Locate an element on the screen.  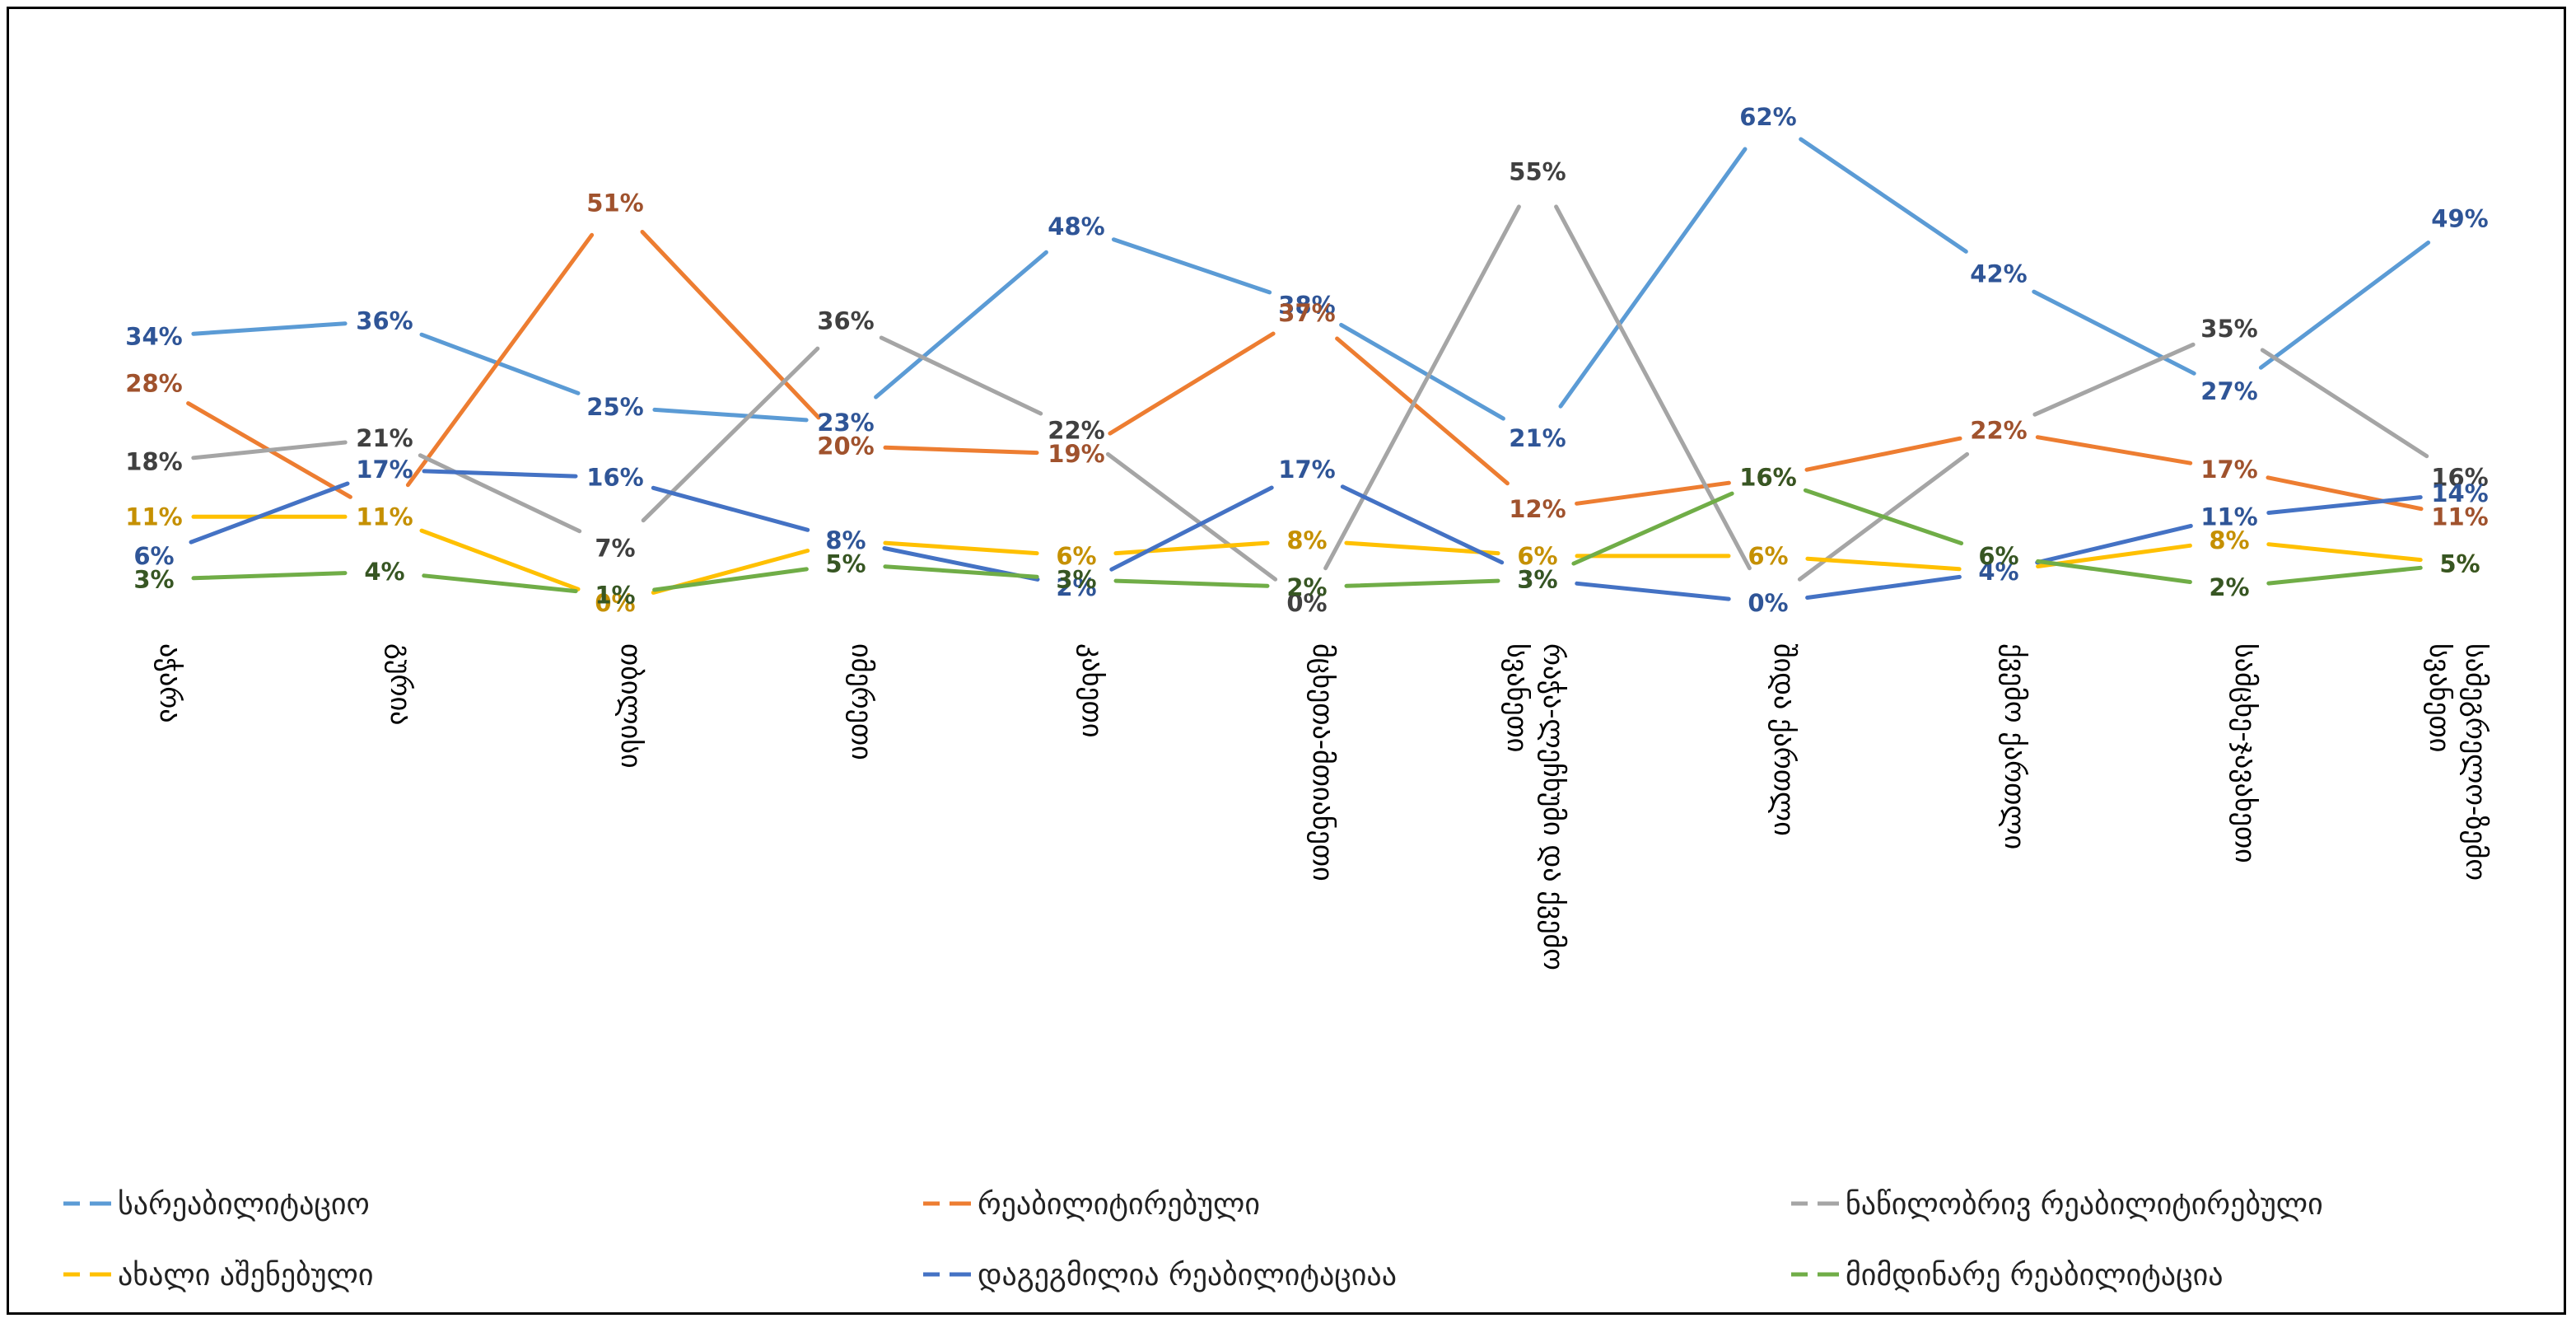
legend-item-5: მიმდინარე რეაბილიტაცია is located at coordinates (2007, 1276).